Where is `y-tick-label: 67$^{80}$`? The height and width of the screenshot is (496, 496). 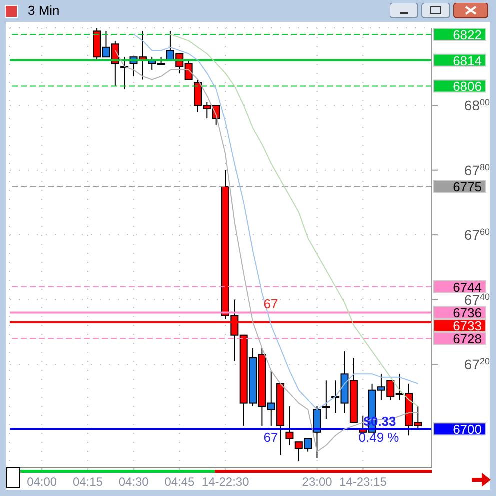 y-tick-label: 67$^{80}$ is located at coordinates (477, 170).